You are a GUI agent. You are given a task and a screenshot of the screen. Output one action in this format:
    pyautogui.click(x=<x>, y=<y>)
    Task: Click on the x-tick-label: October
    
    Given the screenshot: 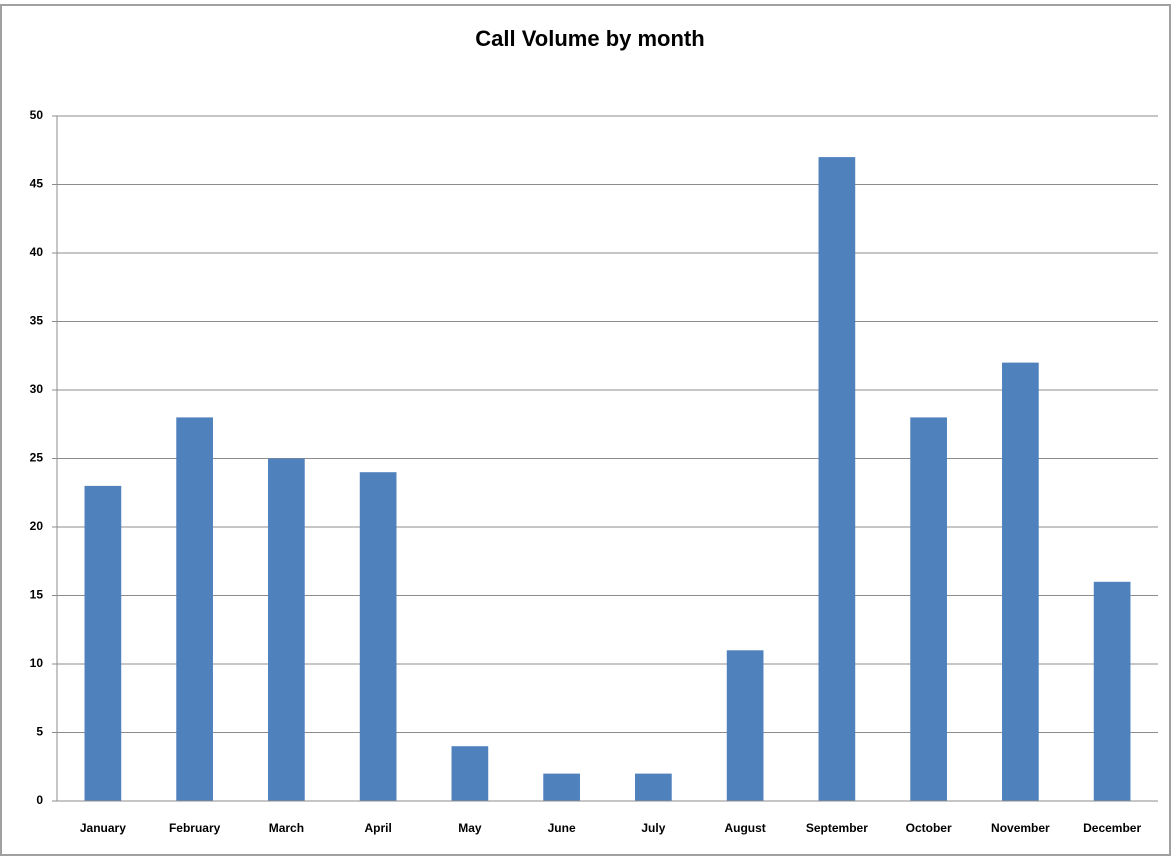 What is the action you would take?
    pyautogui.click(x=929, y=828)
    